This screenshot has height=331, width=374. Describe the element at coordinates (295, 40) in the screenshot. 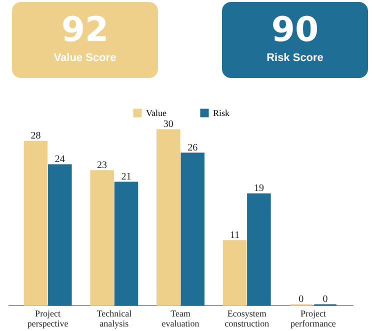

I see `score-card: 90 Risk Score` at that location.